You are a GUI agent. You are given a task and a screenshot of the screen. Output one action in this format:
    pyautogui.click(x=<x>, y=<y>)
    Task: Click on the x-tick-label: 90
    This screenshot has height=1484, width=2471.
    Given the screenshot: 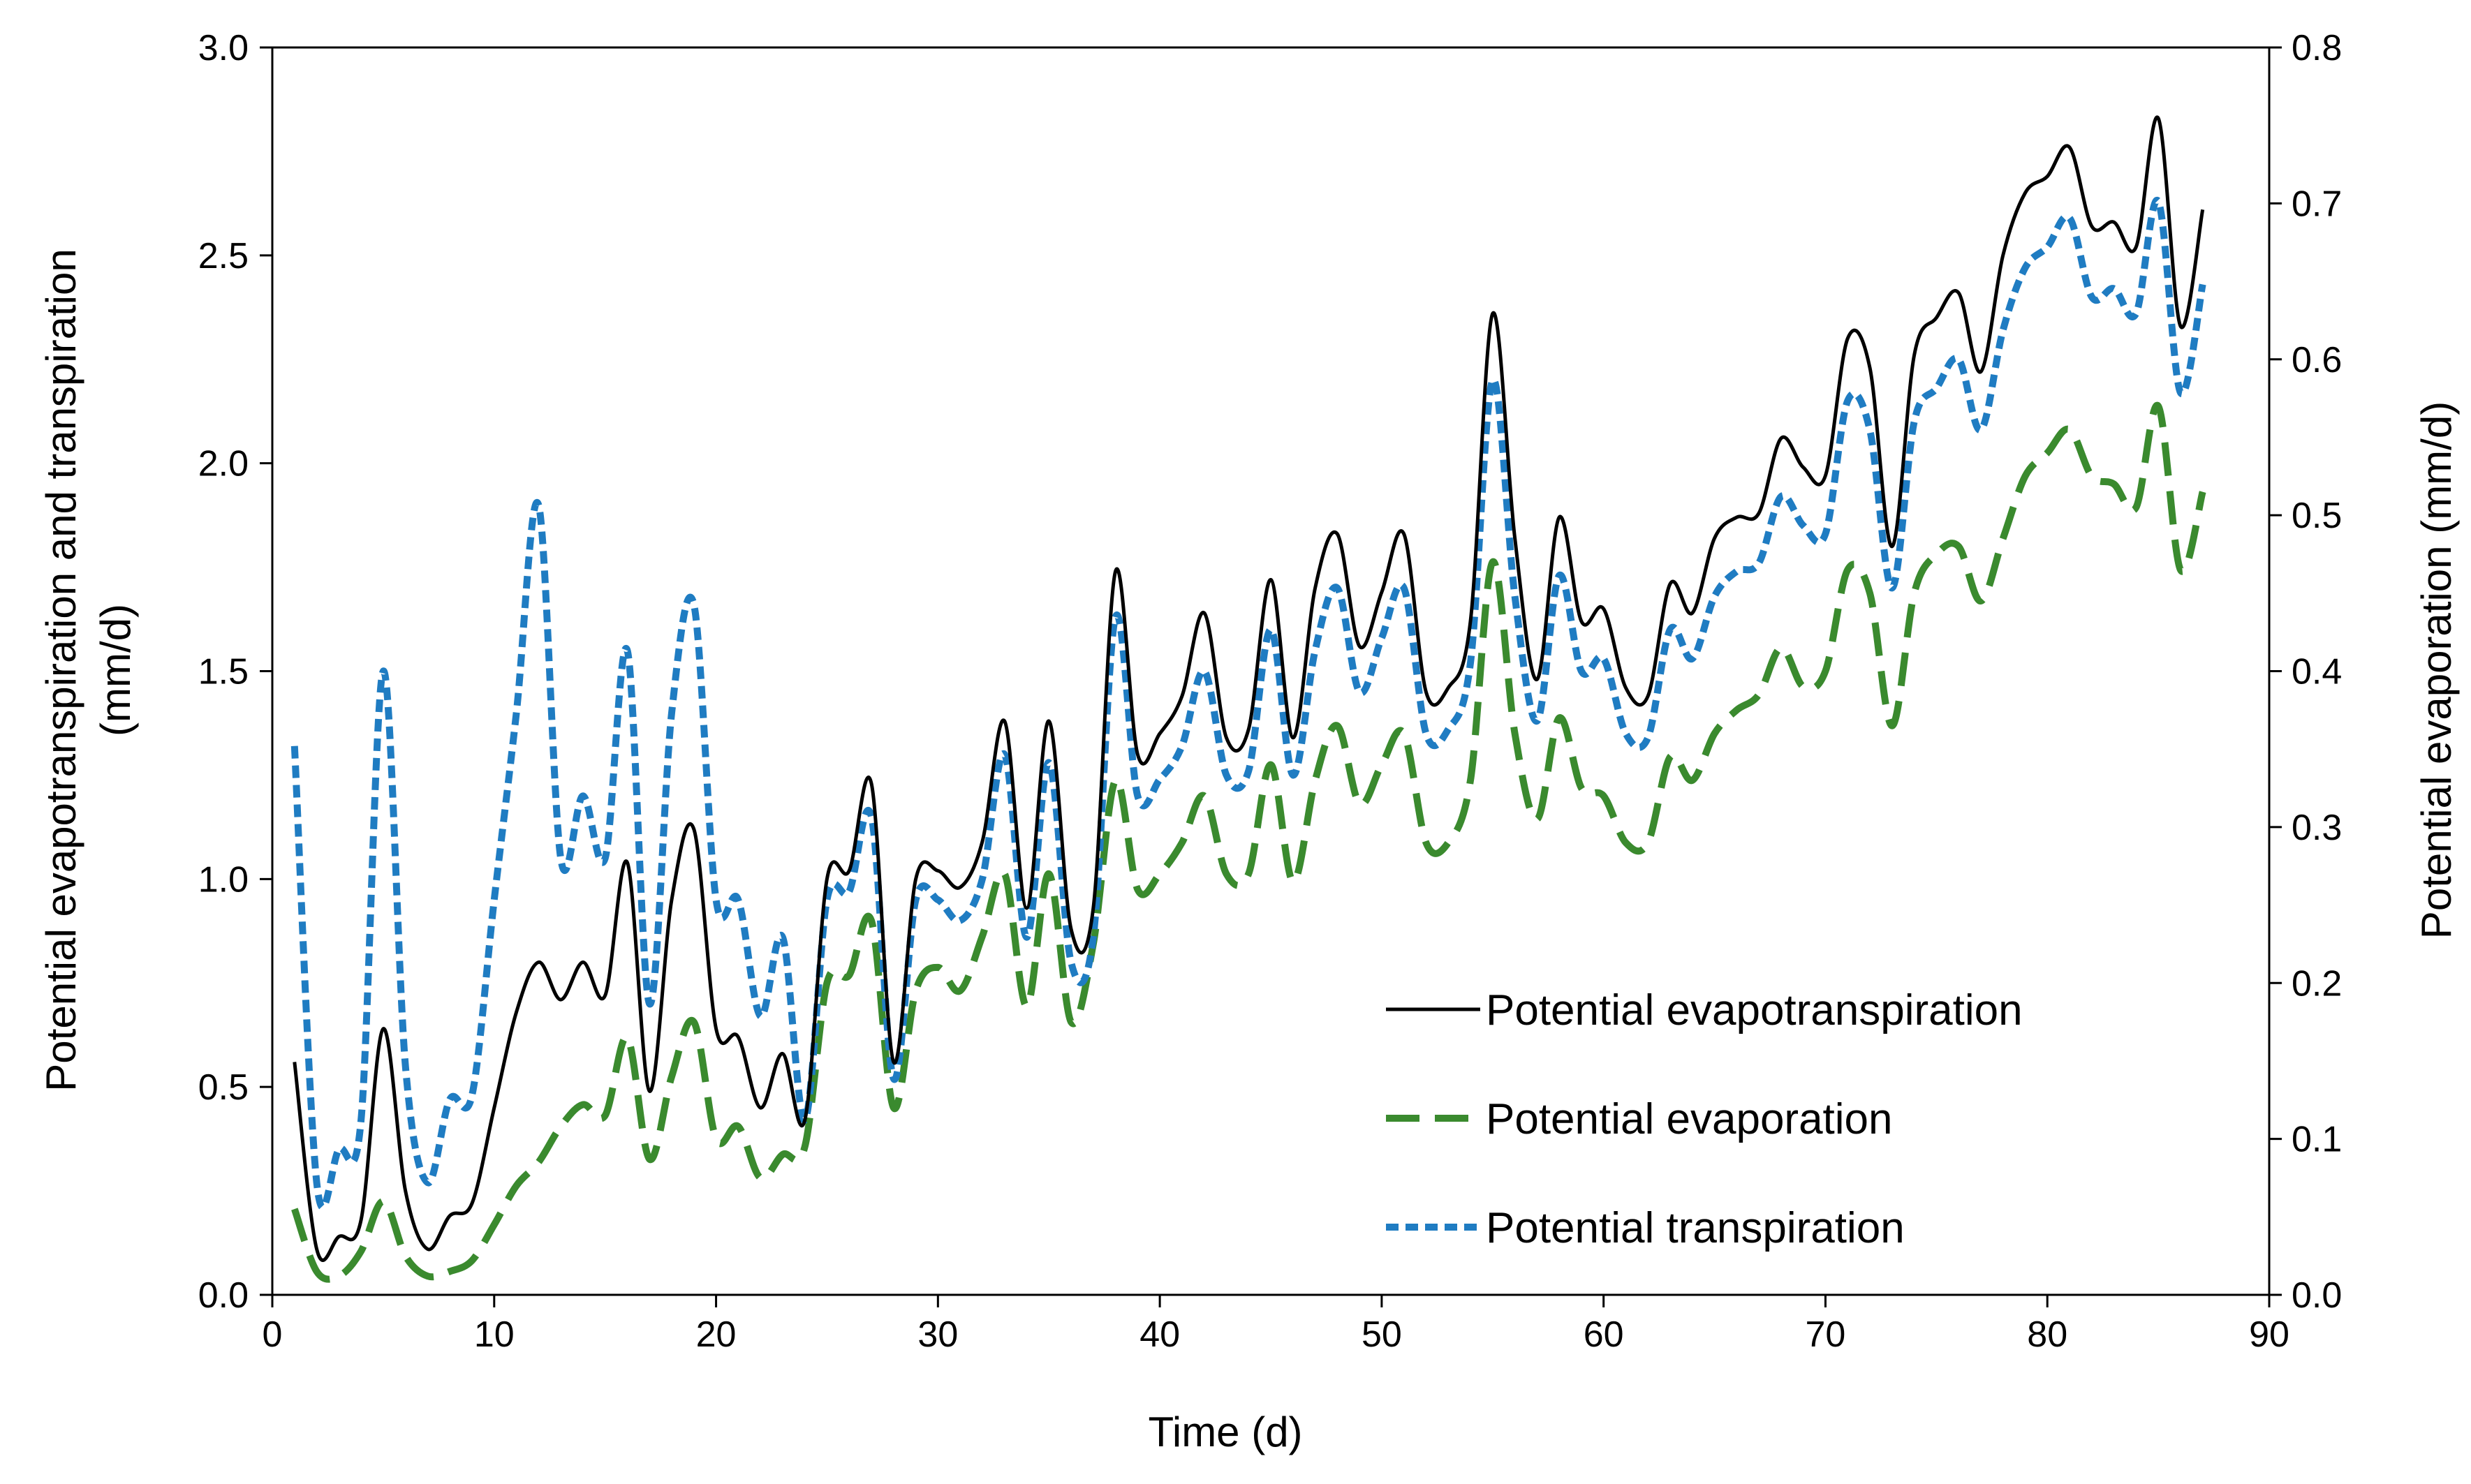 What is the action you would take?
    pyautogui.click(x=2269, y=1334)
    